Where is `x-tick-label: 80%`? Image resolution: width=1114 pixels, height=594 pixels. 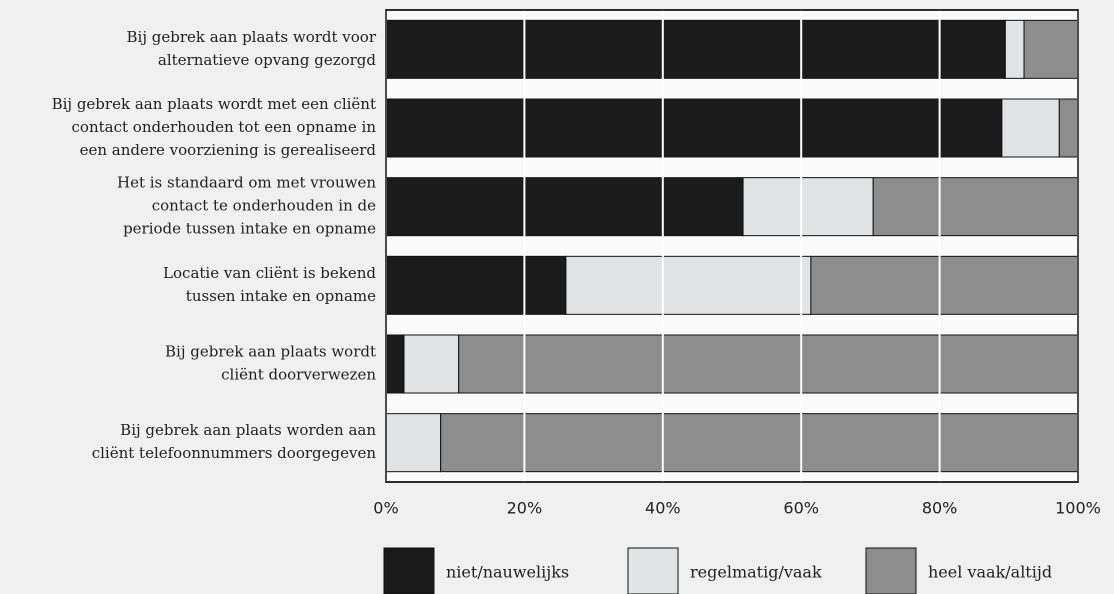
x-tick-label: 80% is located at coordinates (940, 508).